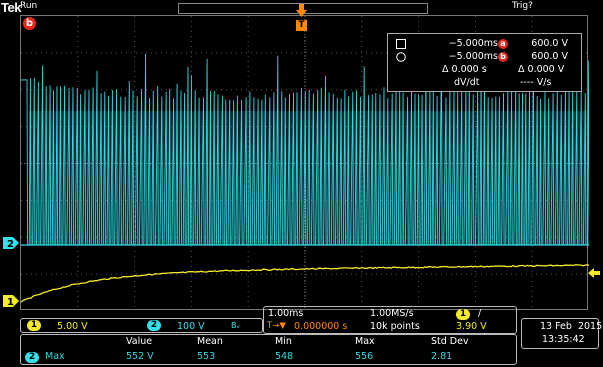  Describe the element at coordinates (467, 82) in the screenshot. I see `dvdt-label: dV/dt` at that location.